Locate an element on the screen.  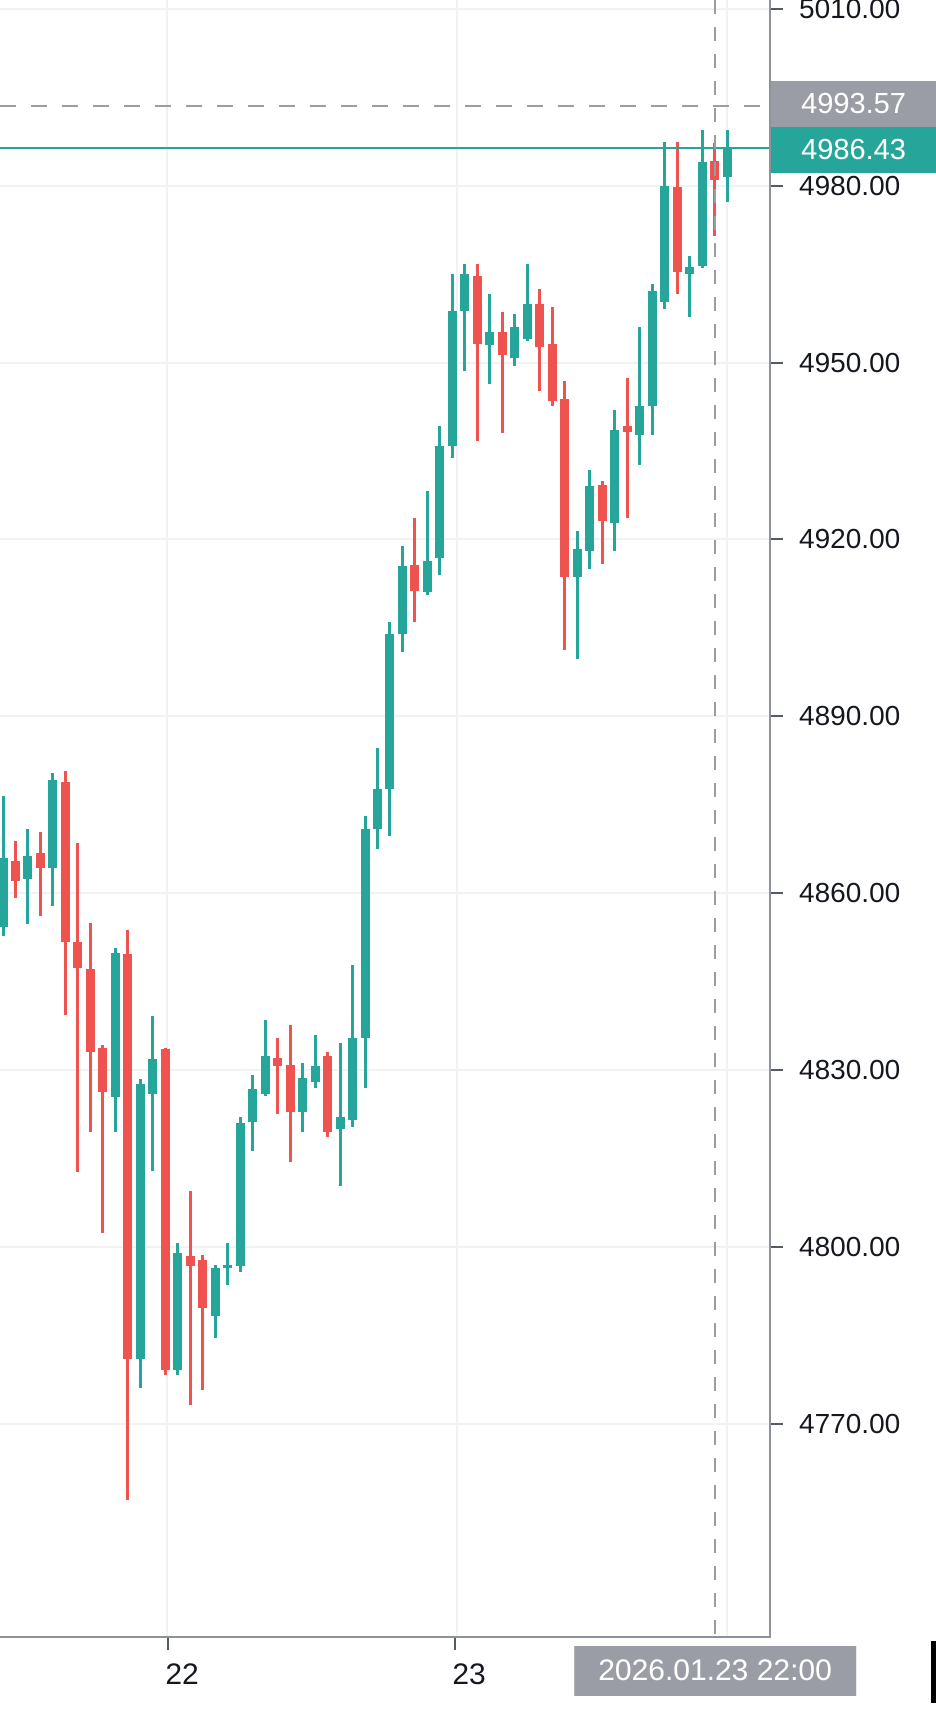
time-axis: 2026.01.23 22:00 22 23 is located at coordinates (468, 1673).